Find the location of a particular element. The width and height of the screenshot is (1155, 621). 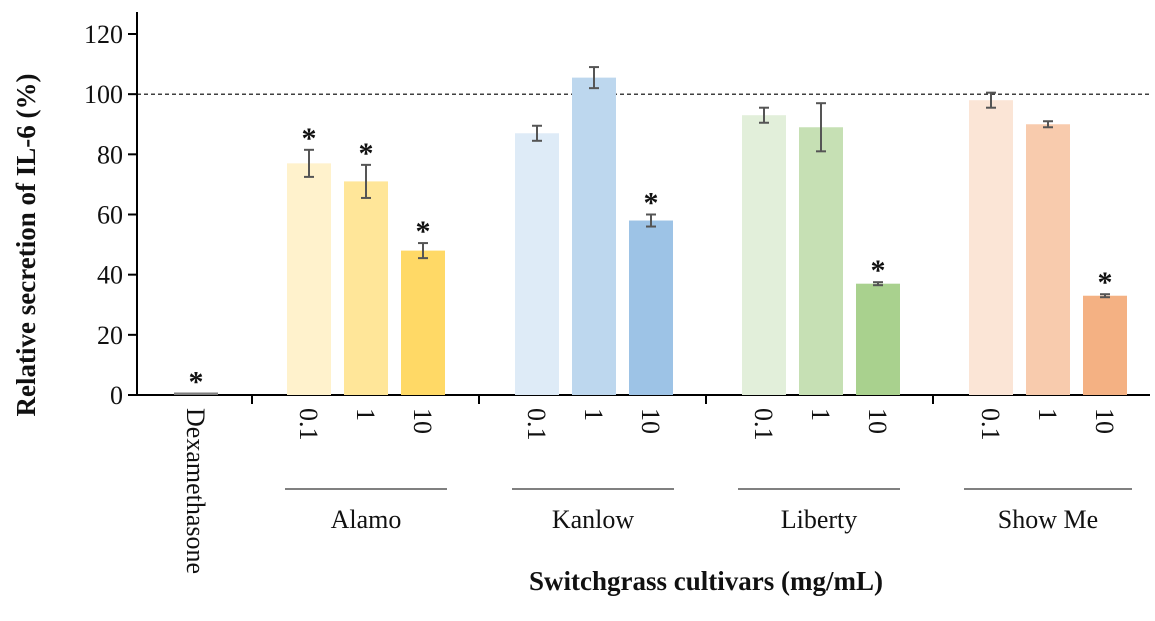

y-tick-label: 20 is located at coordinates (110, 335).